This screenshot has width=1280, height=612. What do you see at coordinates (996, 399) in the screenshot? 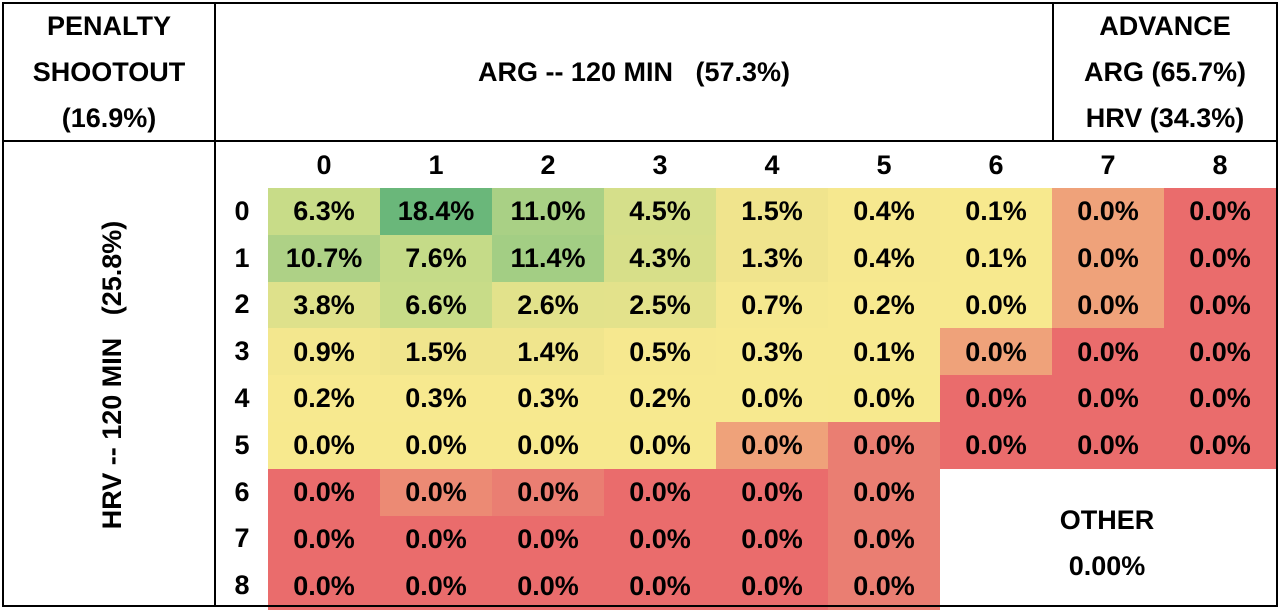
I see `cell-r4-c6: 0.0%` at bounding box center [996, 399].